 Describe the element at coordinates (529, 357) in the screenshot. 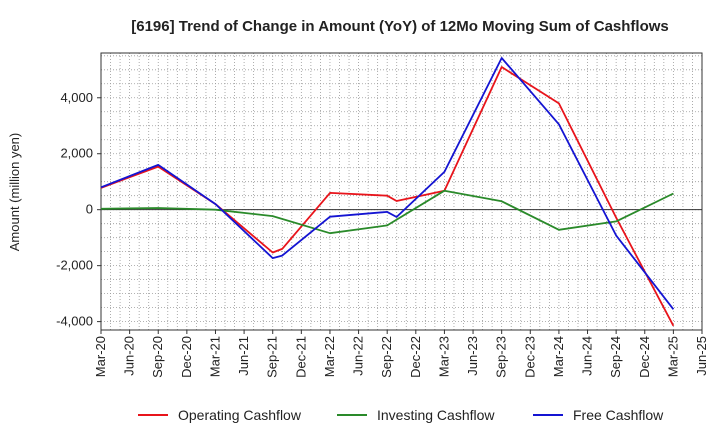

I see `x-tick-label: Dec-23` at that location.